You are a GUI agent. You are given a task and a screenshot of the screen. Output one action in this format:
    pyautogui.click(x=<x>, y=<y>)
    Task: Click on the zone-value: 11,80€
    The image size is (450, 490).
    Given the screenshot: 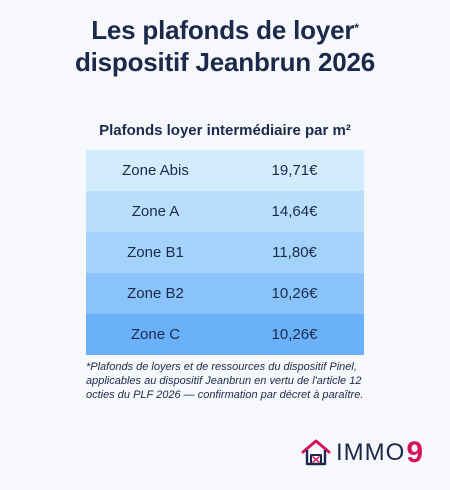 What is the action you would take?
    pyautogui.click(x=294, y=252)
    